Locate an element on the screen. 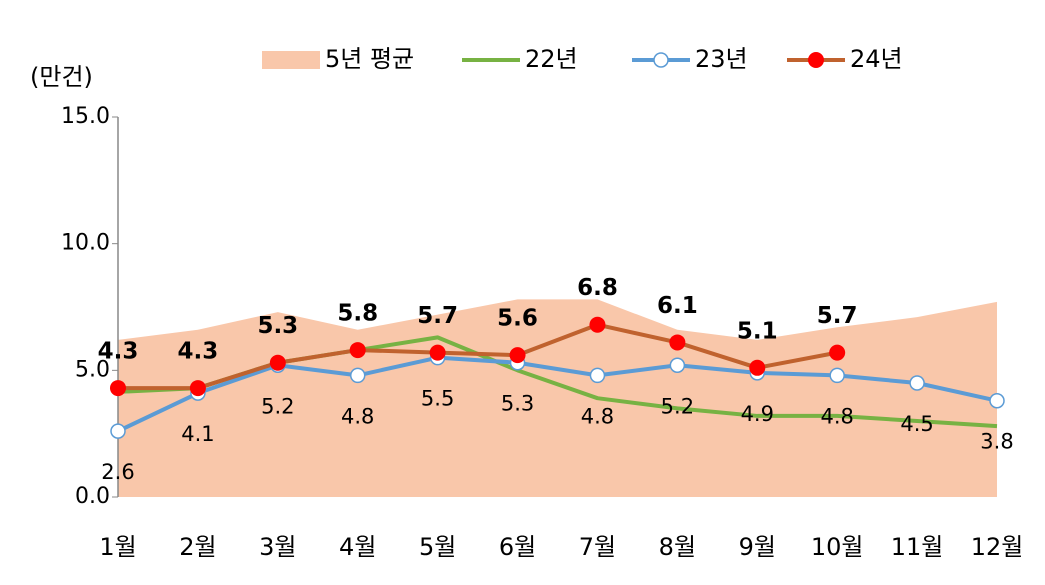 Image resolution: width=1045 pixels, height=585 pixels. x-tick-label: 9월 is located at coordinates (757, 547).